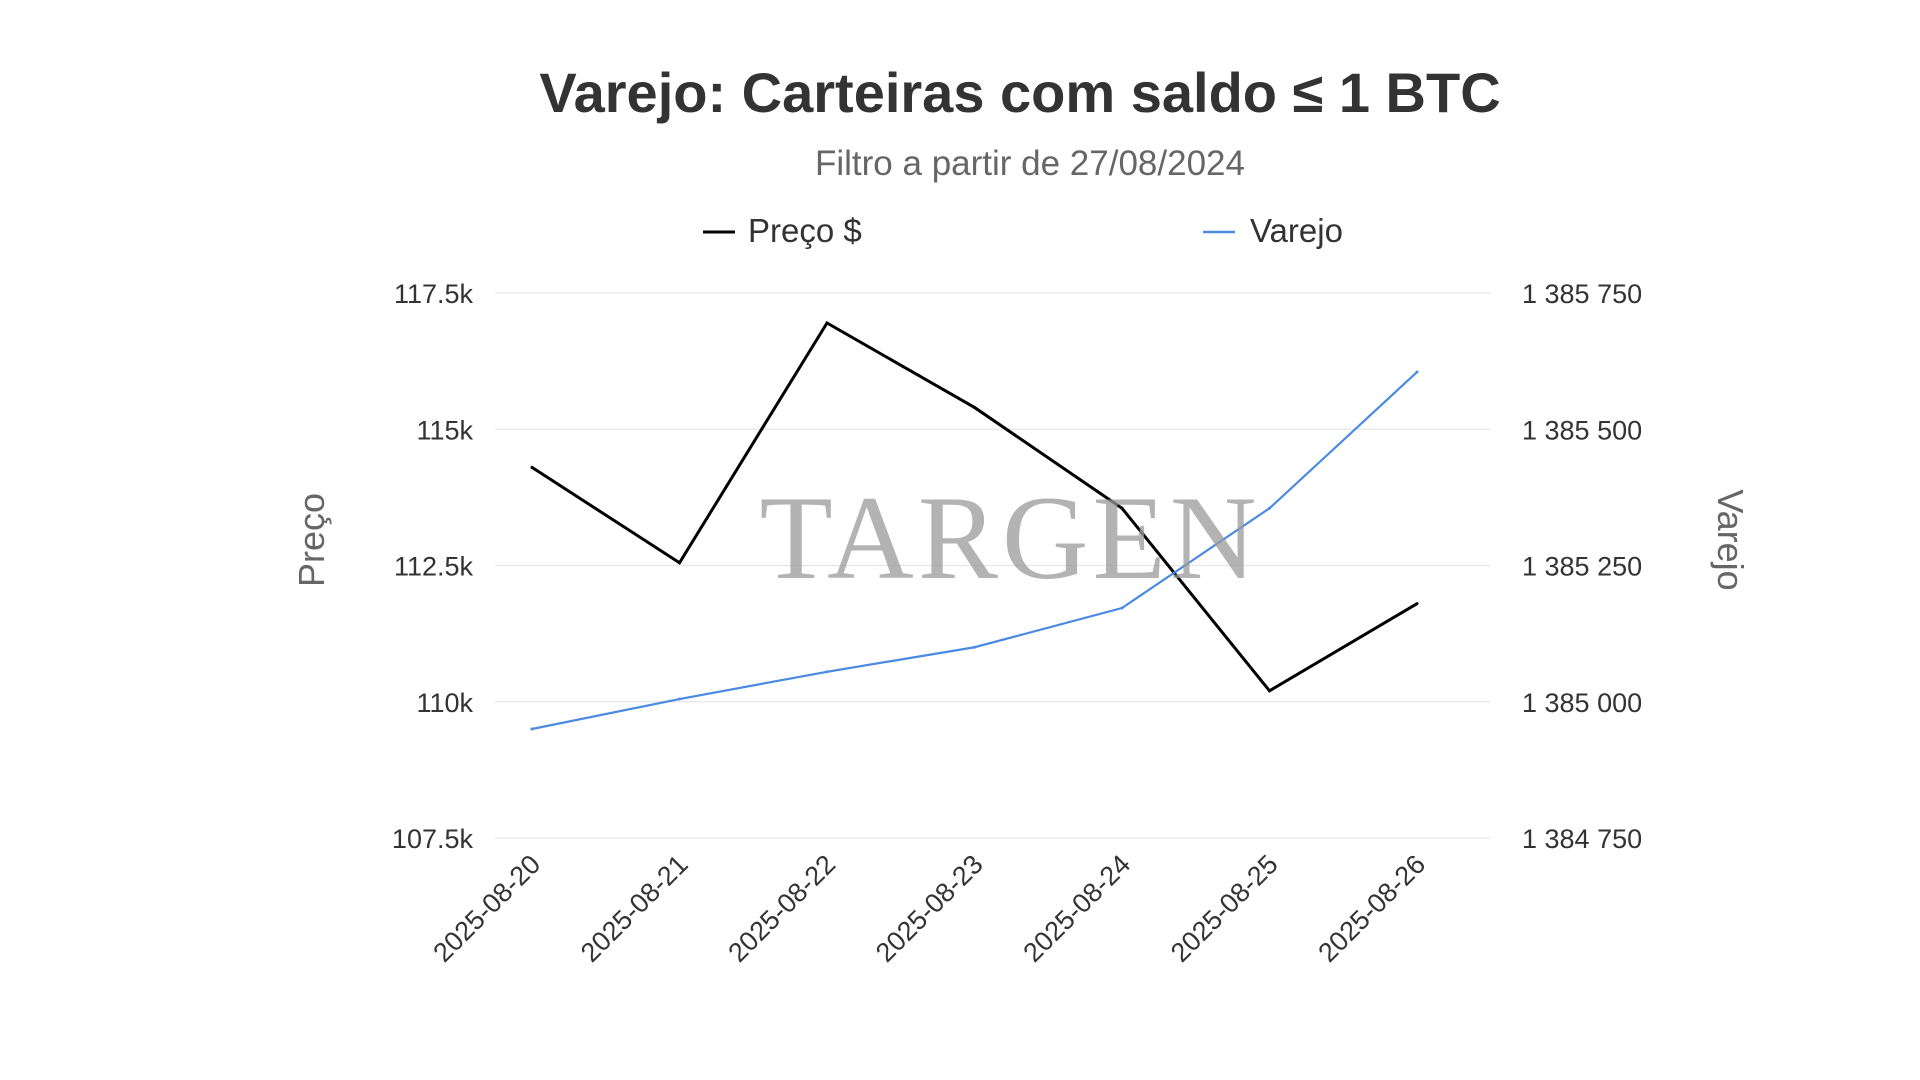 The width and height of the screenshot is (1920, 1080). I want to click on legend-item-preco: Preço $, so click(782, 230).